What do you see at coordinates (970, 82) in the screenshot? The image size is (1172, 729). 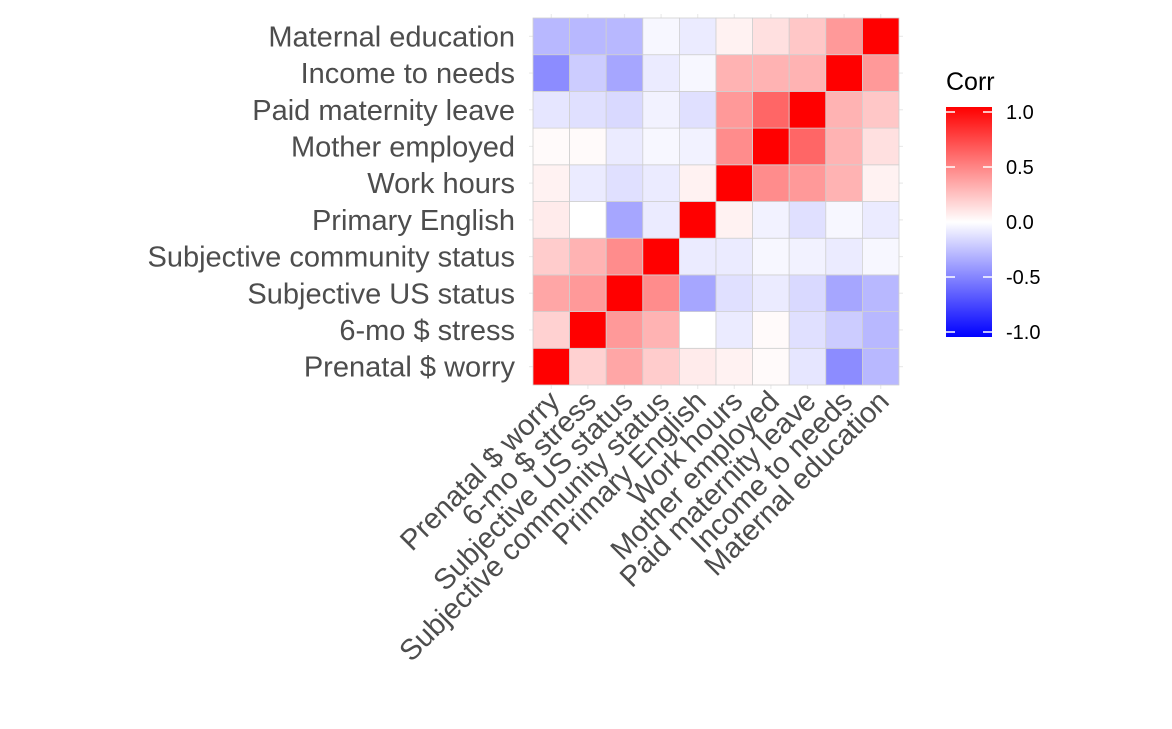 I see `legend-title: Corr` at bounding box center [970, 82].